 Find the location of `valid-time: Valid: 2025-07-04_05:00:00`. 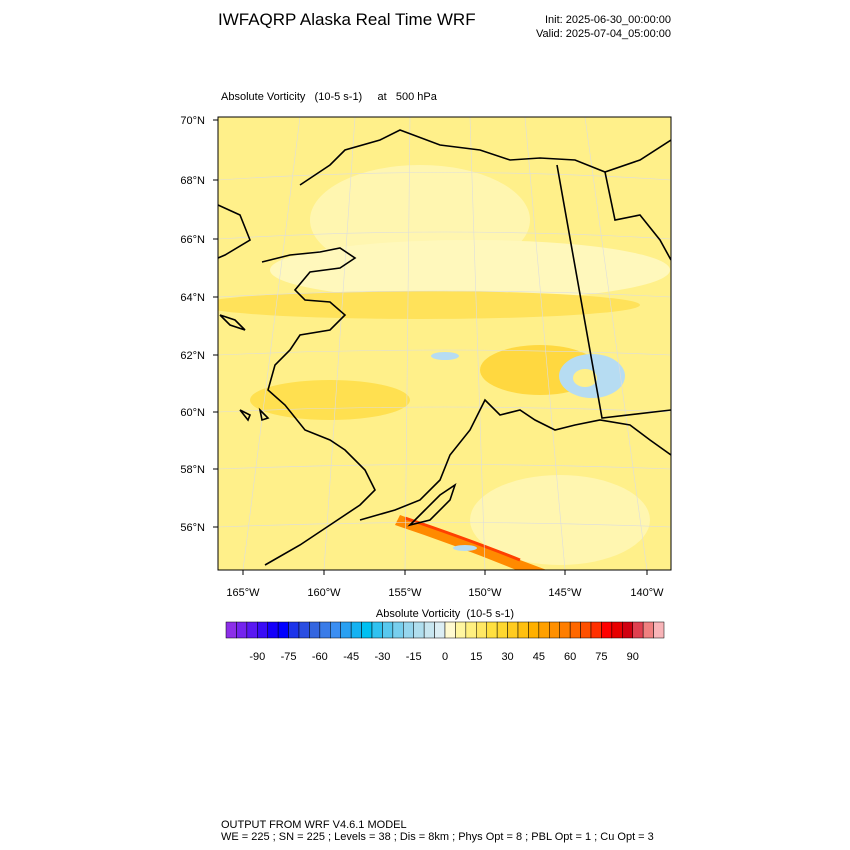

valid-time: Valid: 2025-07-04_05:00:00 is located at coordinates (603, 34).